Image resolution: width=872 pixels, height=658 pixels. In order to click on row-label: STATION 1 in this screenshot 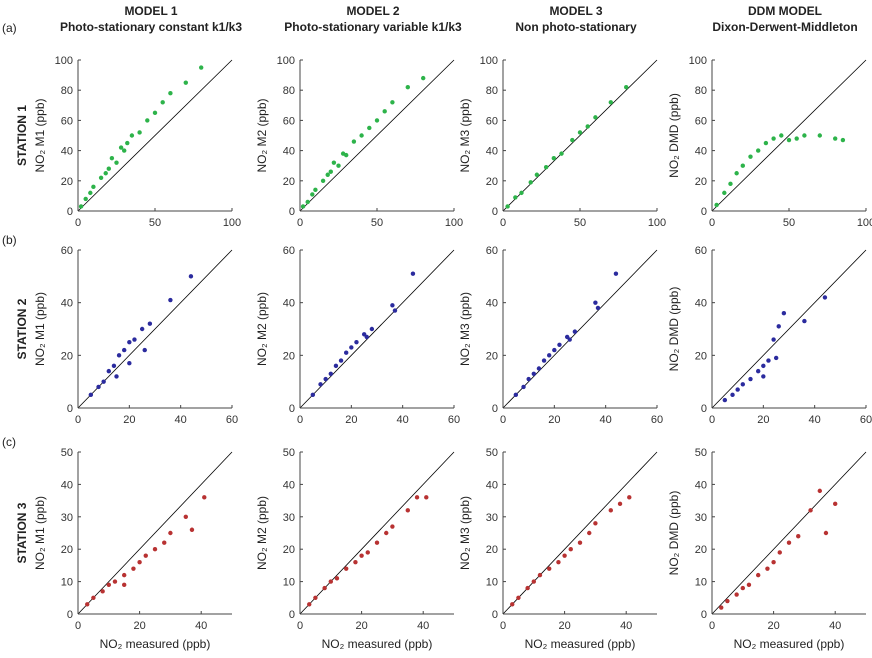, I will do `click(22, 135)`.